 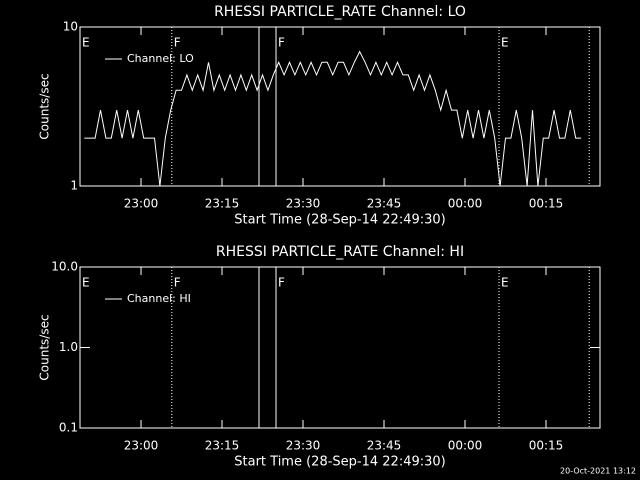 I want to click on legend-entry: Channel: LO, so click(x=160, y=58).